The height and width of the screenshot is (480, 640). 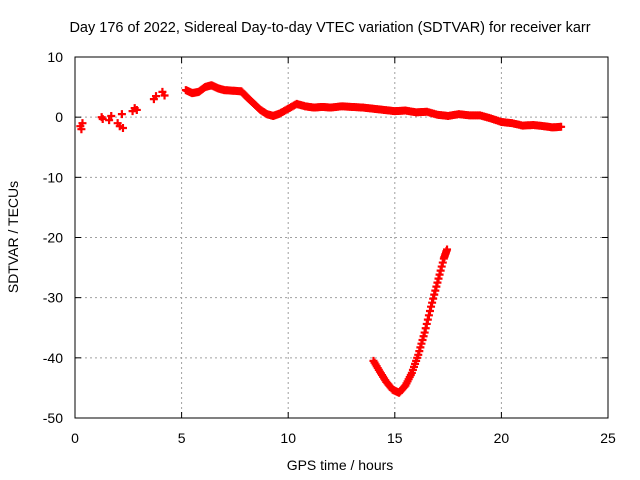 What do you see at coordinates (288, 438) in the screenshot?
I see `x-tick-label: 10` at bounding box center [288, 438].